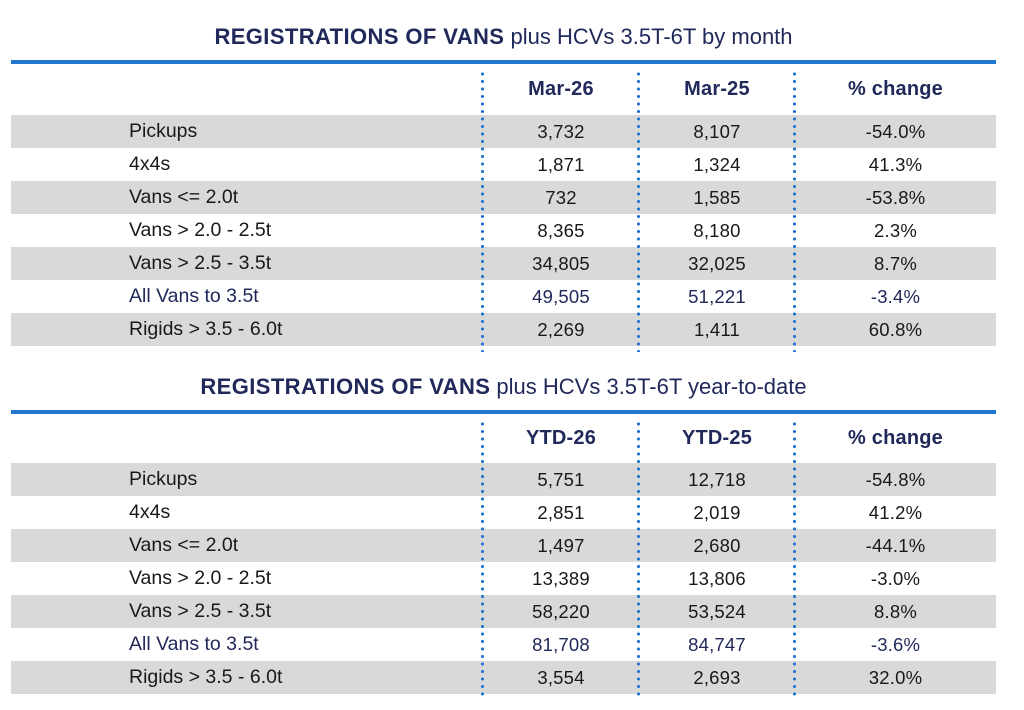 Image resolution: width=1024 pixels, height=710 pixels. What do you see at coordinates (561, 438) in the screenshot?
I see `header-current-ytd: YTD-26` at bounding box center [561, 438].